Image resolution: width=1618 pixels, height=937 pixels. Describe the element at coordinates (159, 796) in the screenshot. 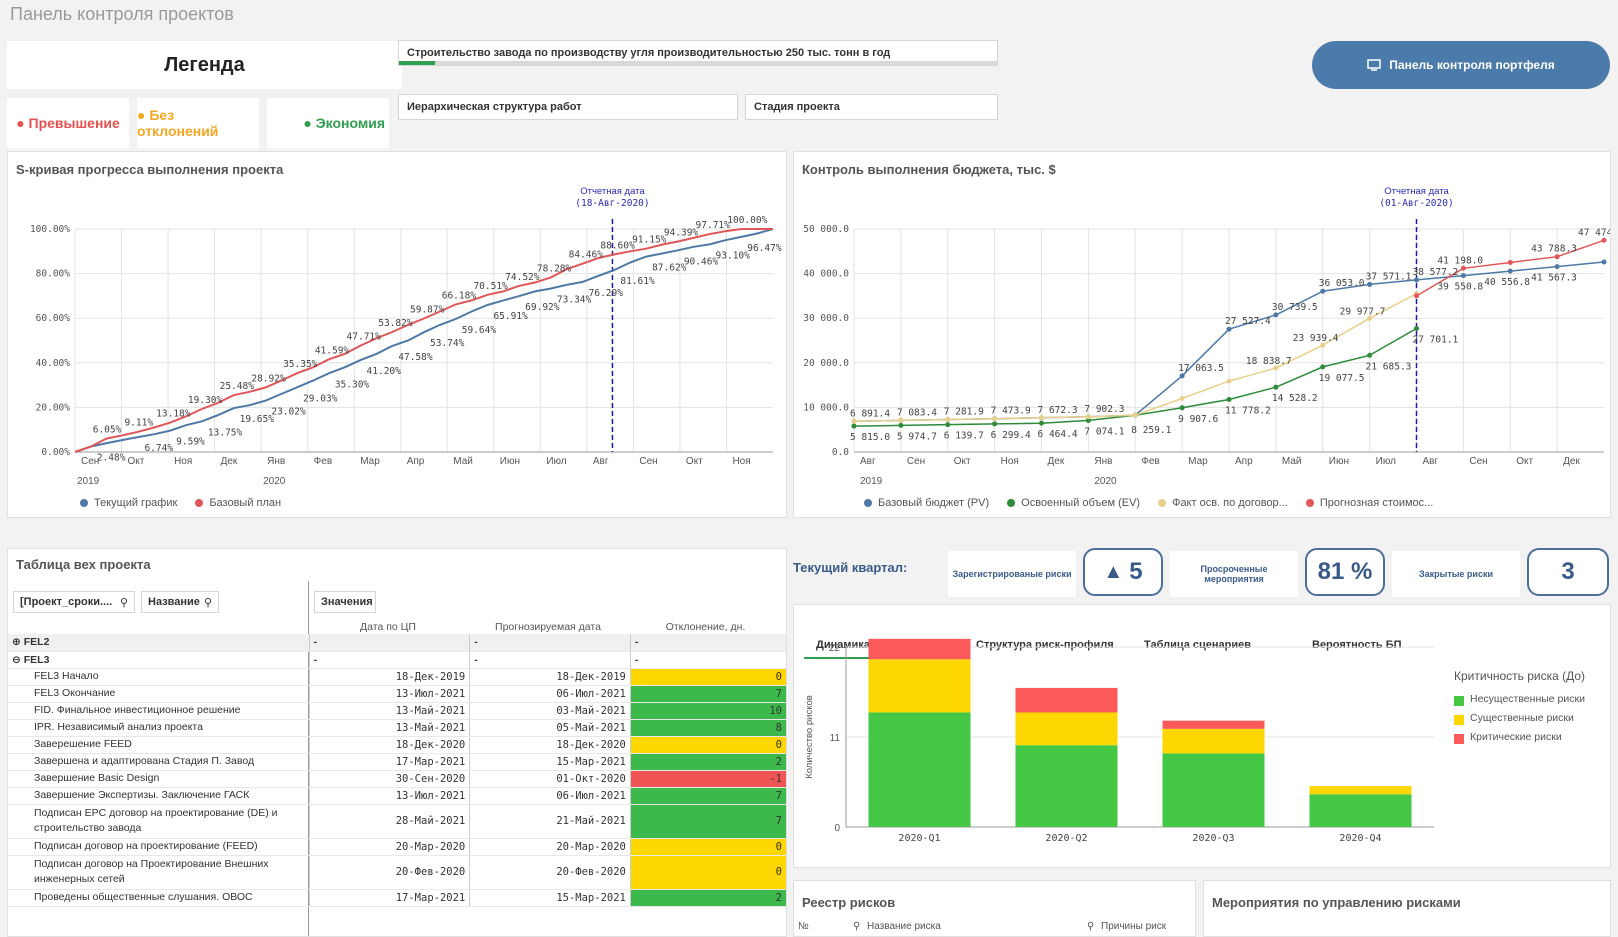

I see `table-cell-name: Завершение Экспертизы. Заключение ГАСК` at that location.